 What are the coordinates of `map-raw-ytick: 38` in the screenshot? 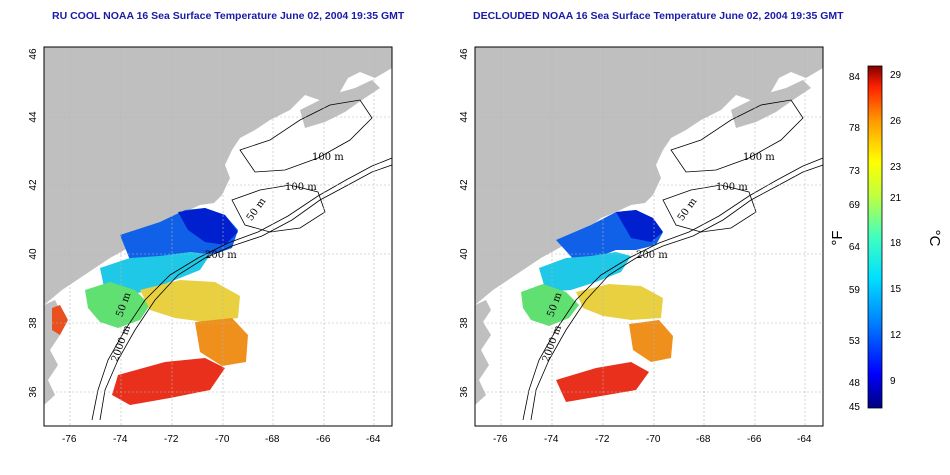 It's located at (33, 323).